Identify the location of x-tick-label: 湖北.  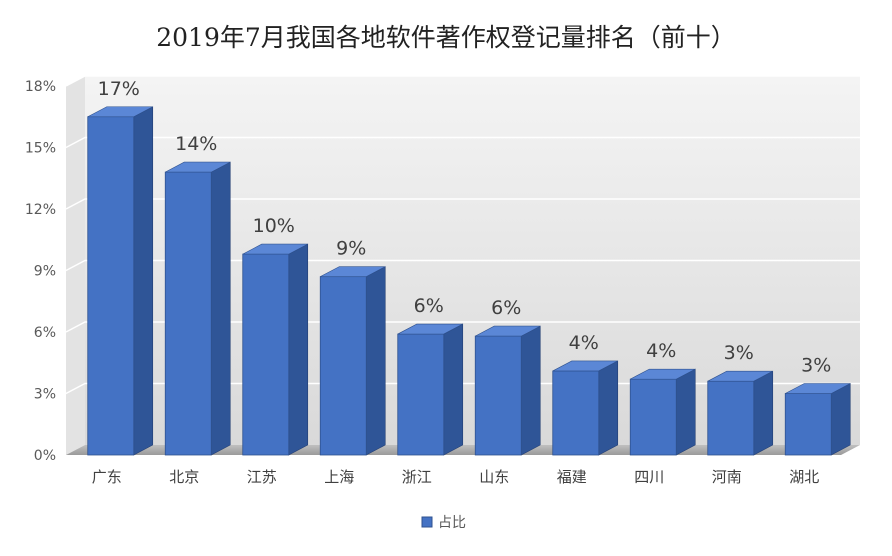
(804, 477).